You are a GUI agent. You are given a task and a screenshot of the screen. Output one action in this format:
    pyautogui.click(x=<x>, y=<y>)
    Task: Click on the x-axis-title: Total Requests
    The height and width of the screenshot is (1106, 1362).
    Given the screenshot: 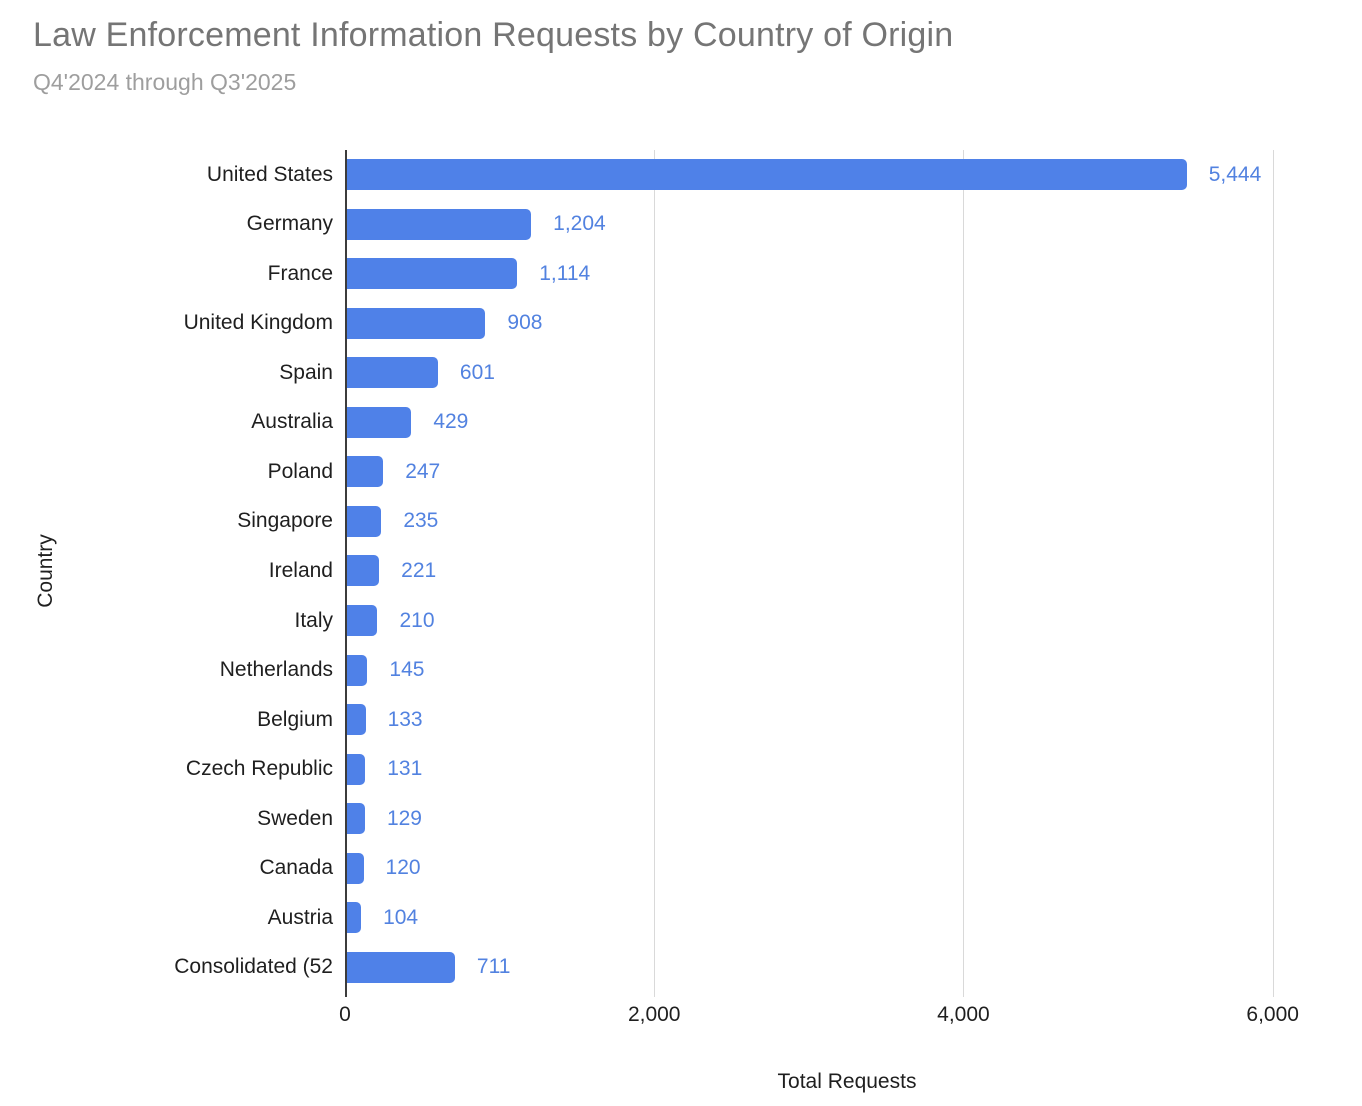 What is the action you would take?
    pyautogui.click(x=847, y=1081)
    